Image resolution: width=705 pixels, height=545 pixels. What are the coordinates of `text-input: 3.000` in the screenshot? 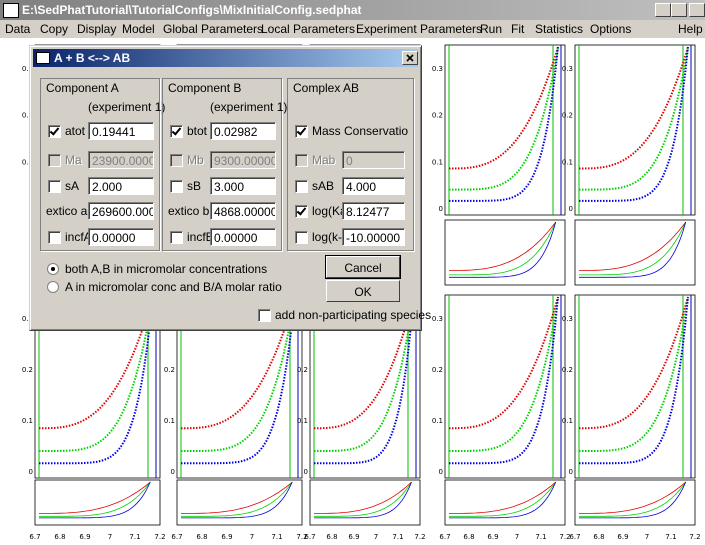 It's located at (243, 186).